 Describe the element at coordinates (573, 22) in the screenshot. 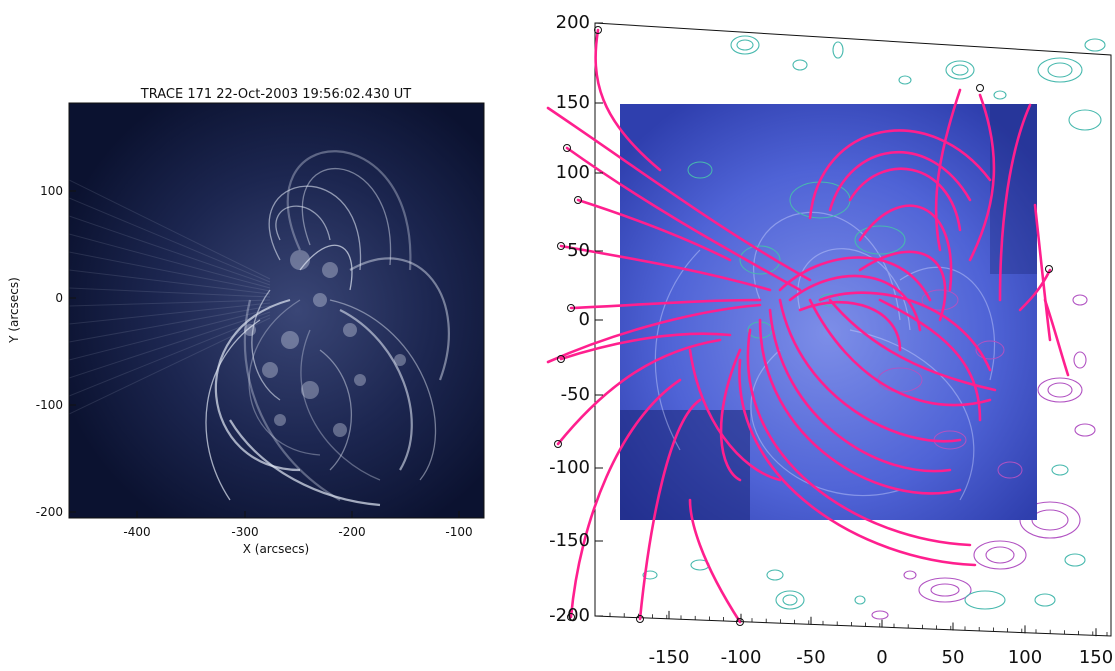

I see `right-y-tick-label: 200` at that location.